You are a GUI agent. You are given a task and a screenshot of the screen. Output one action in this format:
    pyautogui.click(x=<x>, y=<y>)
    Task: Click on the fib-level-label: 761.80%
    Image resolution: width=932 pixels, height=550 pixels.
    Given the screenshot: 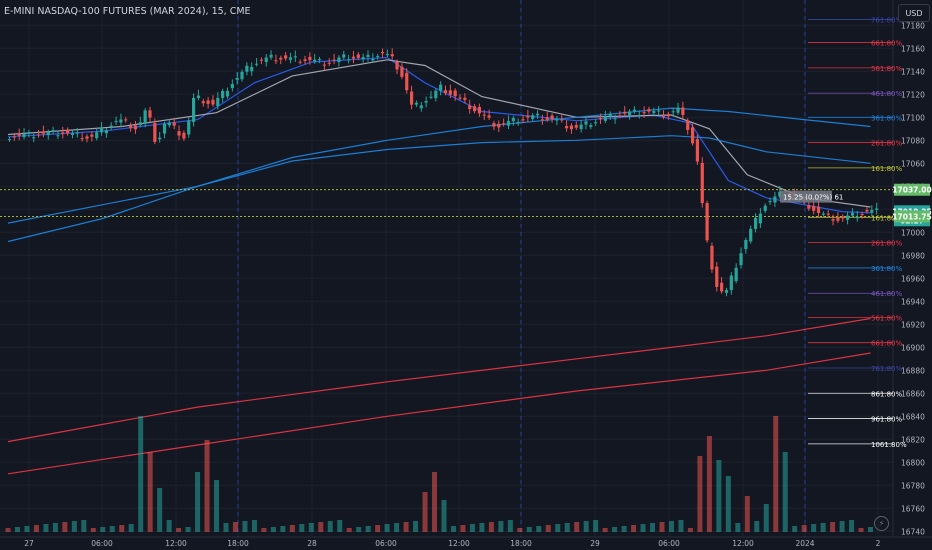 What is the action you would take?
    pyautogui.click(x=886, y=369)
    